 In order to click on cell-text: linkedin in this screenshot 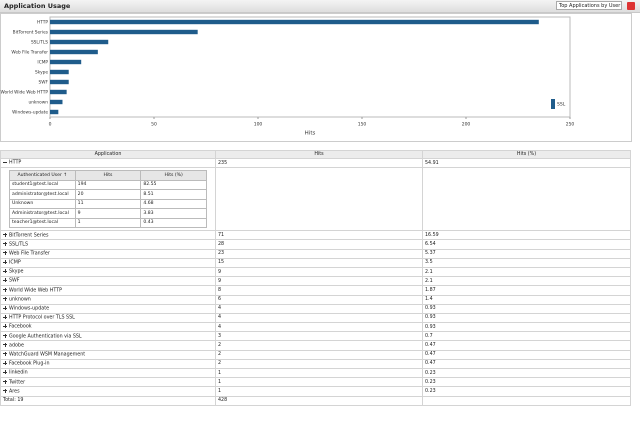, I will do `click(18, 373)`.